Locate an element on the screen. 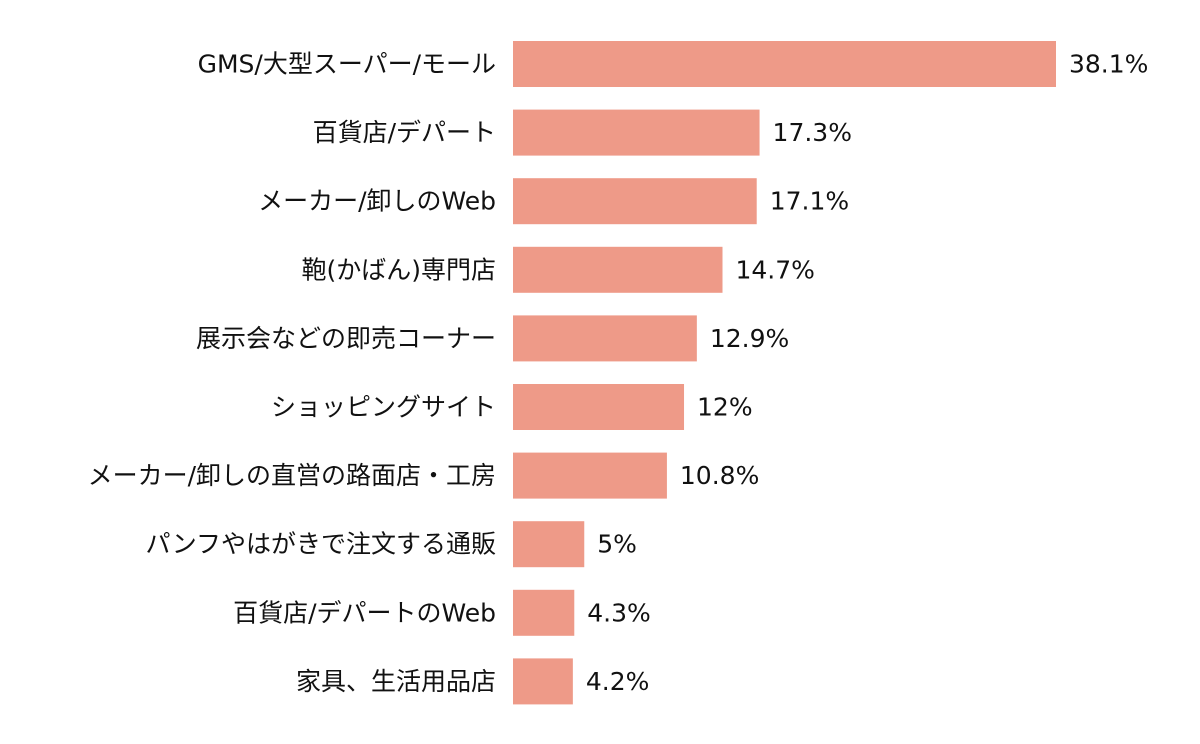  value-label: 17.3% is located at coordinates (812, 132).